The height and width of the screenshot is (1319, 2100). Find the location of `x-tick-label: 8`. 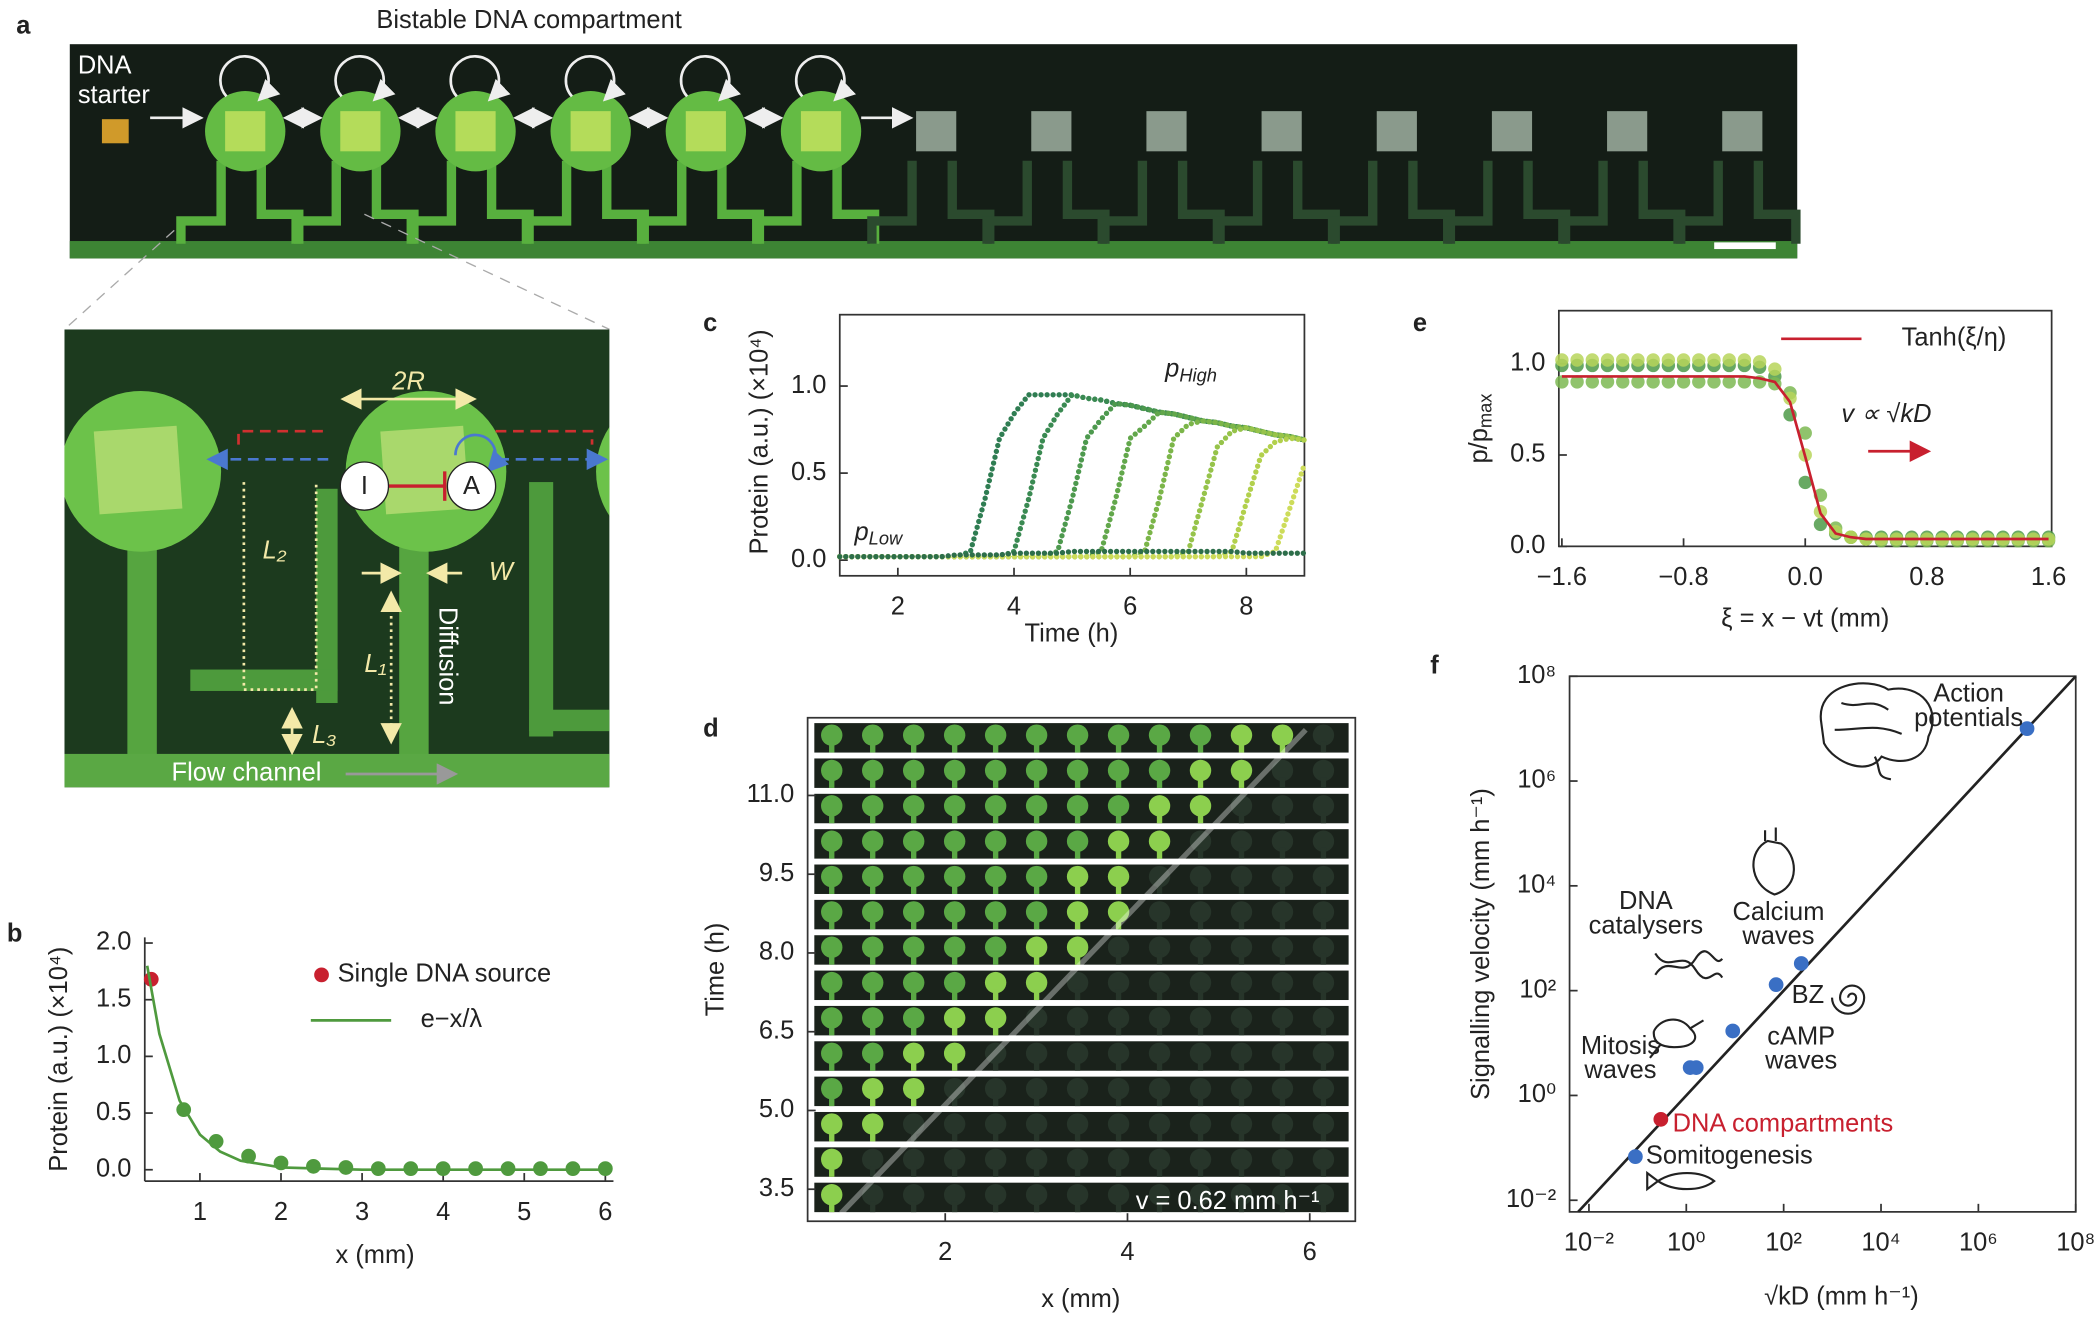

x-tick-label: 8 is located at coordinates (1246, 607).